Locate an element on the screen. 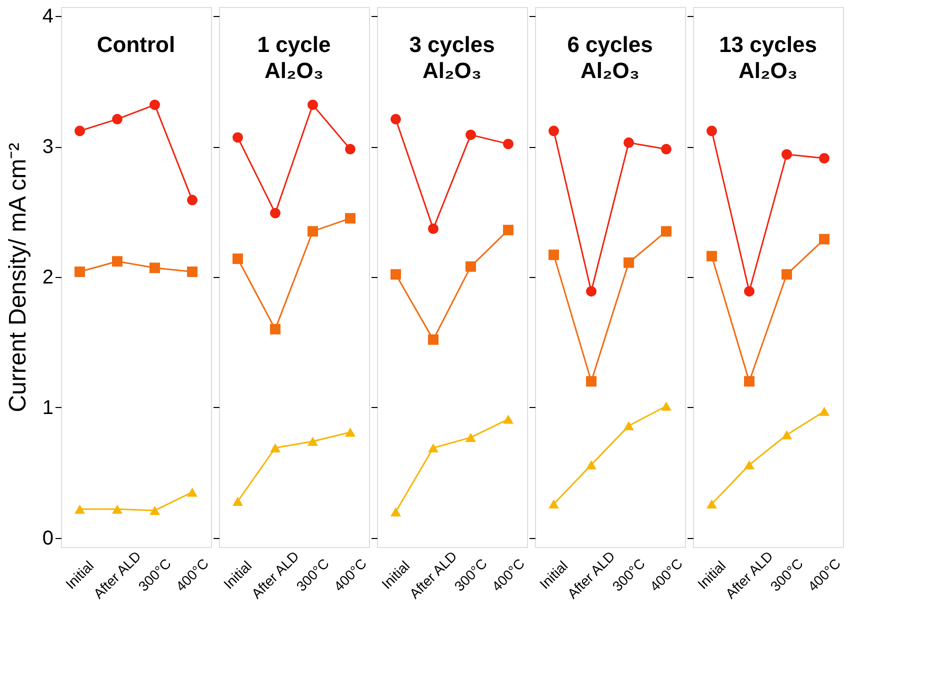 This screenshot has height=680, width=926. text: 3 cycles Al₂O₃ is located at coordinates (452, 57).